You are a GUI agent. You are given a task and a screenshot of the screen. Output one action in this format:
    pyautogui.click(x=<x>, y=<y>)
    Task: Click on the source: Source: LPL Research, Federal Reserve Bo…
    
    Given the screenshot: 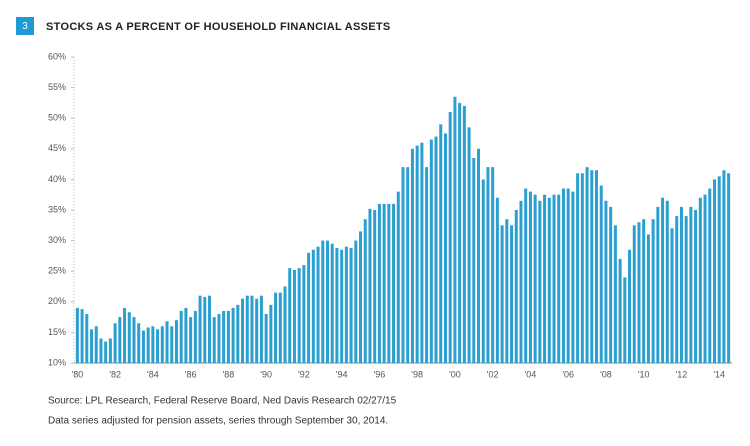 What is the action you would take?
    pyautogui.click(x=222, y=401)
    